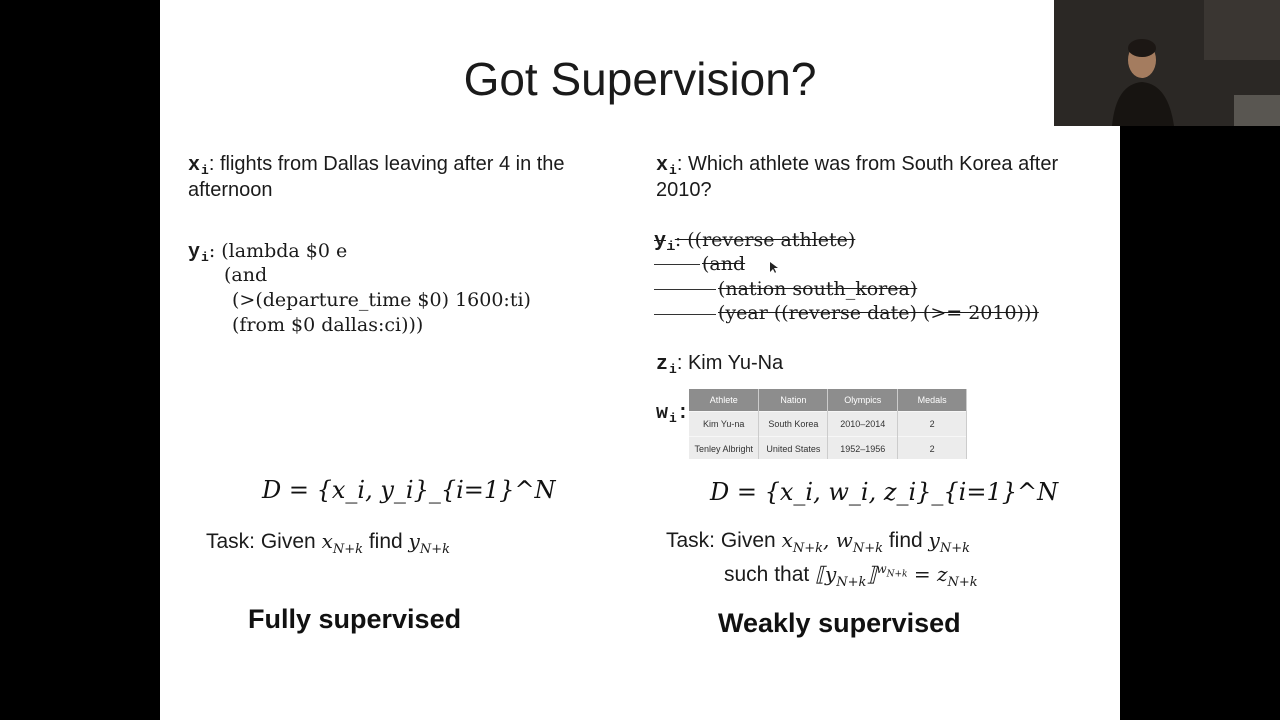  Describe the element at coordinates (863, 400) in the screenshot. I see `table-header-cell: Olympics` at that location.